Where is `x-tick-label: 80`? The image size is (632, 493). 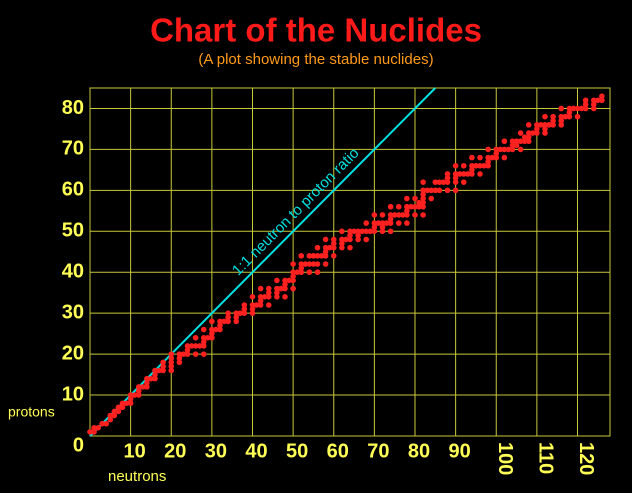 x-tick-label: 80 is located at coordinates (419, 451).